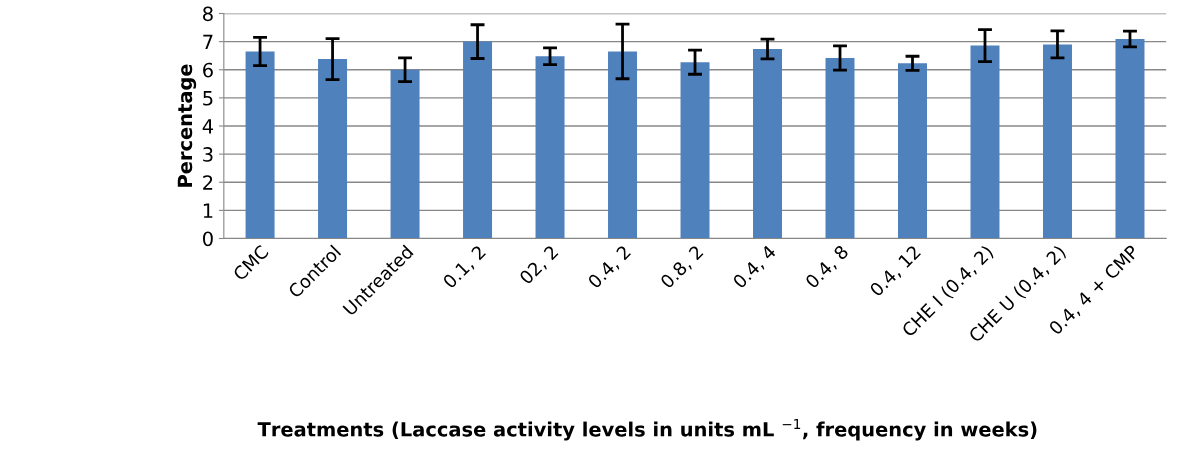 The height and width of the screenshot is (450, 1178). I want to click on x-tick-label: 0.4, 4, so click(755, 267).